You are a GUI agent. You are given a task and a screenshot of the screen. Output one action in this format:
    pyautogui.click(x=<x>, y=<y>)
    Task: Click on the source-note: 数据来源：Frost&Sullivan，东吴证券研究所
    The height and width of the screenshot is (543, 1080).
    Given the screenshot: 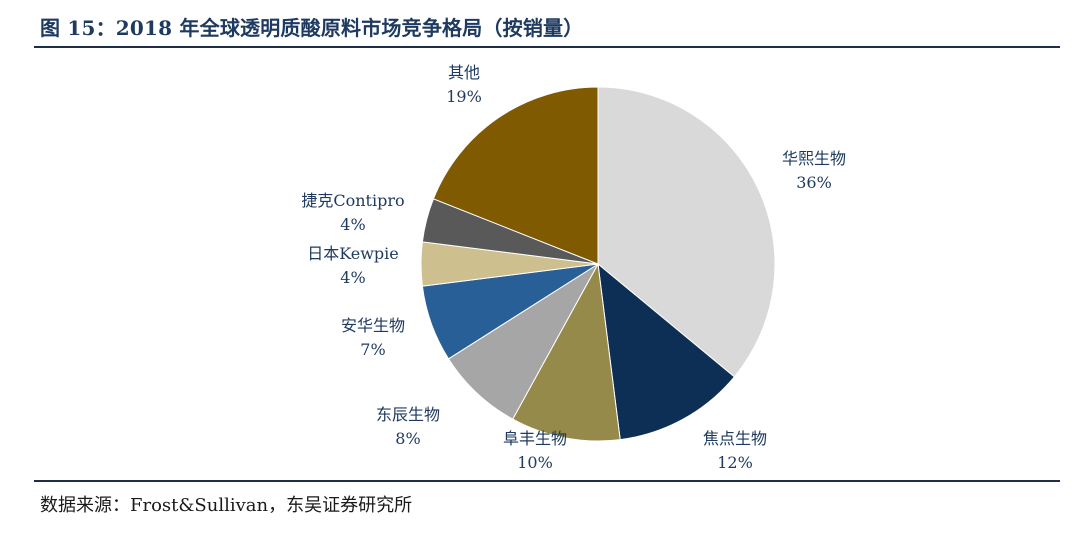 What is the action you would take?
    pyautogui.click(x=226, y=505)
    